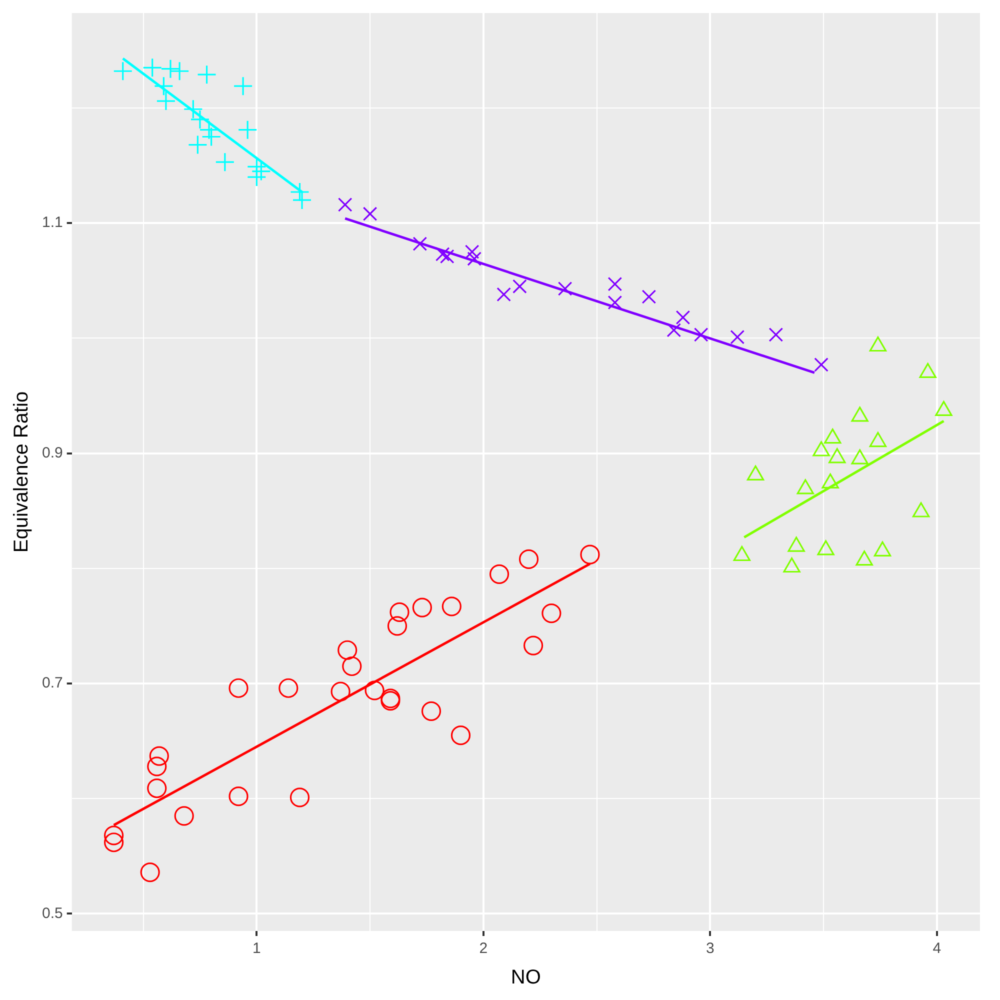 The image size is (1000, 1000). Describe the element at coordinates (937, 949) in the screenshot. I see `x-tick-label: 4` at that location.